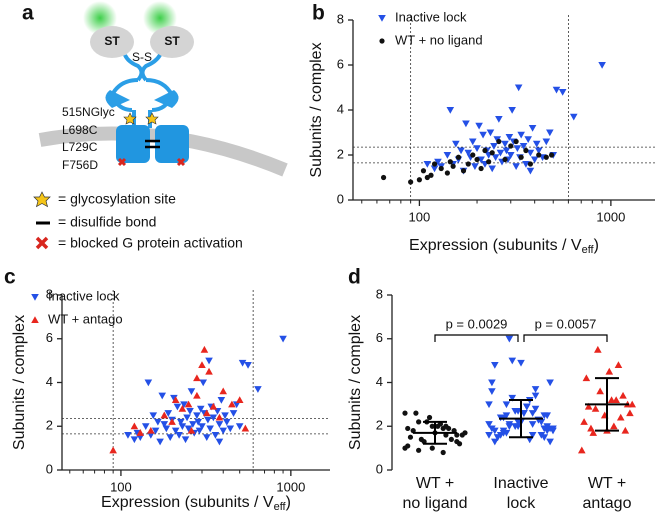 This screenshot has width=659, height=515. Describe the element at coordinates (49, 337) in the screenshot. I see `y-tick-label: 6` at that location.